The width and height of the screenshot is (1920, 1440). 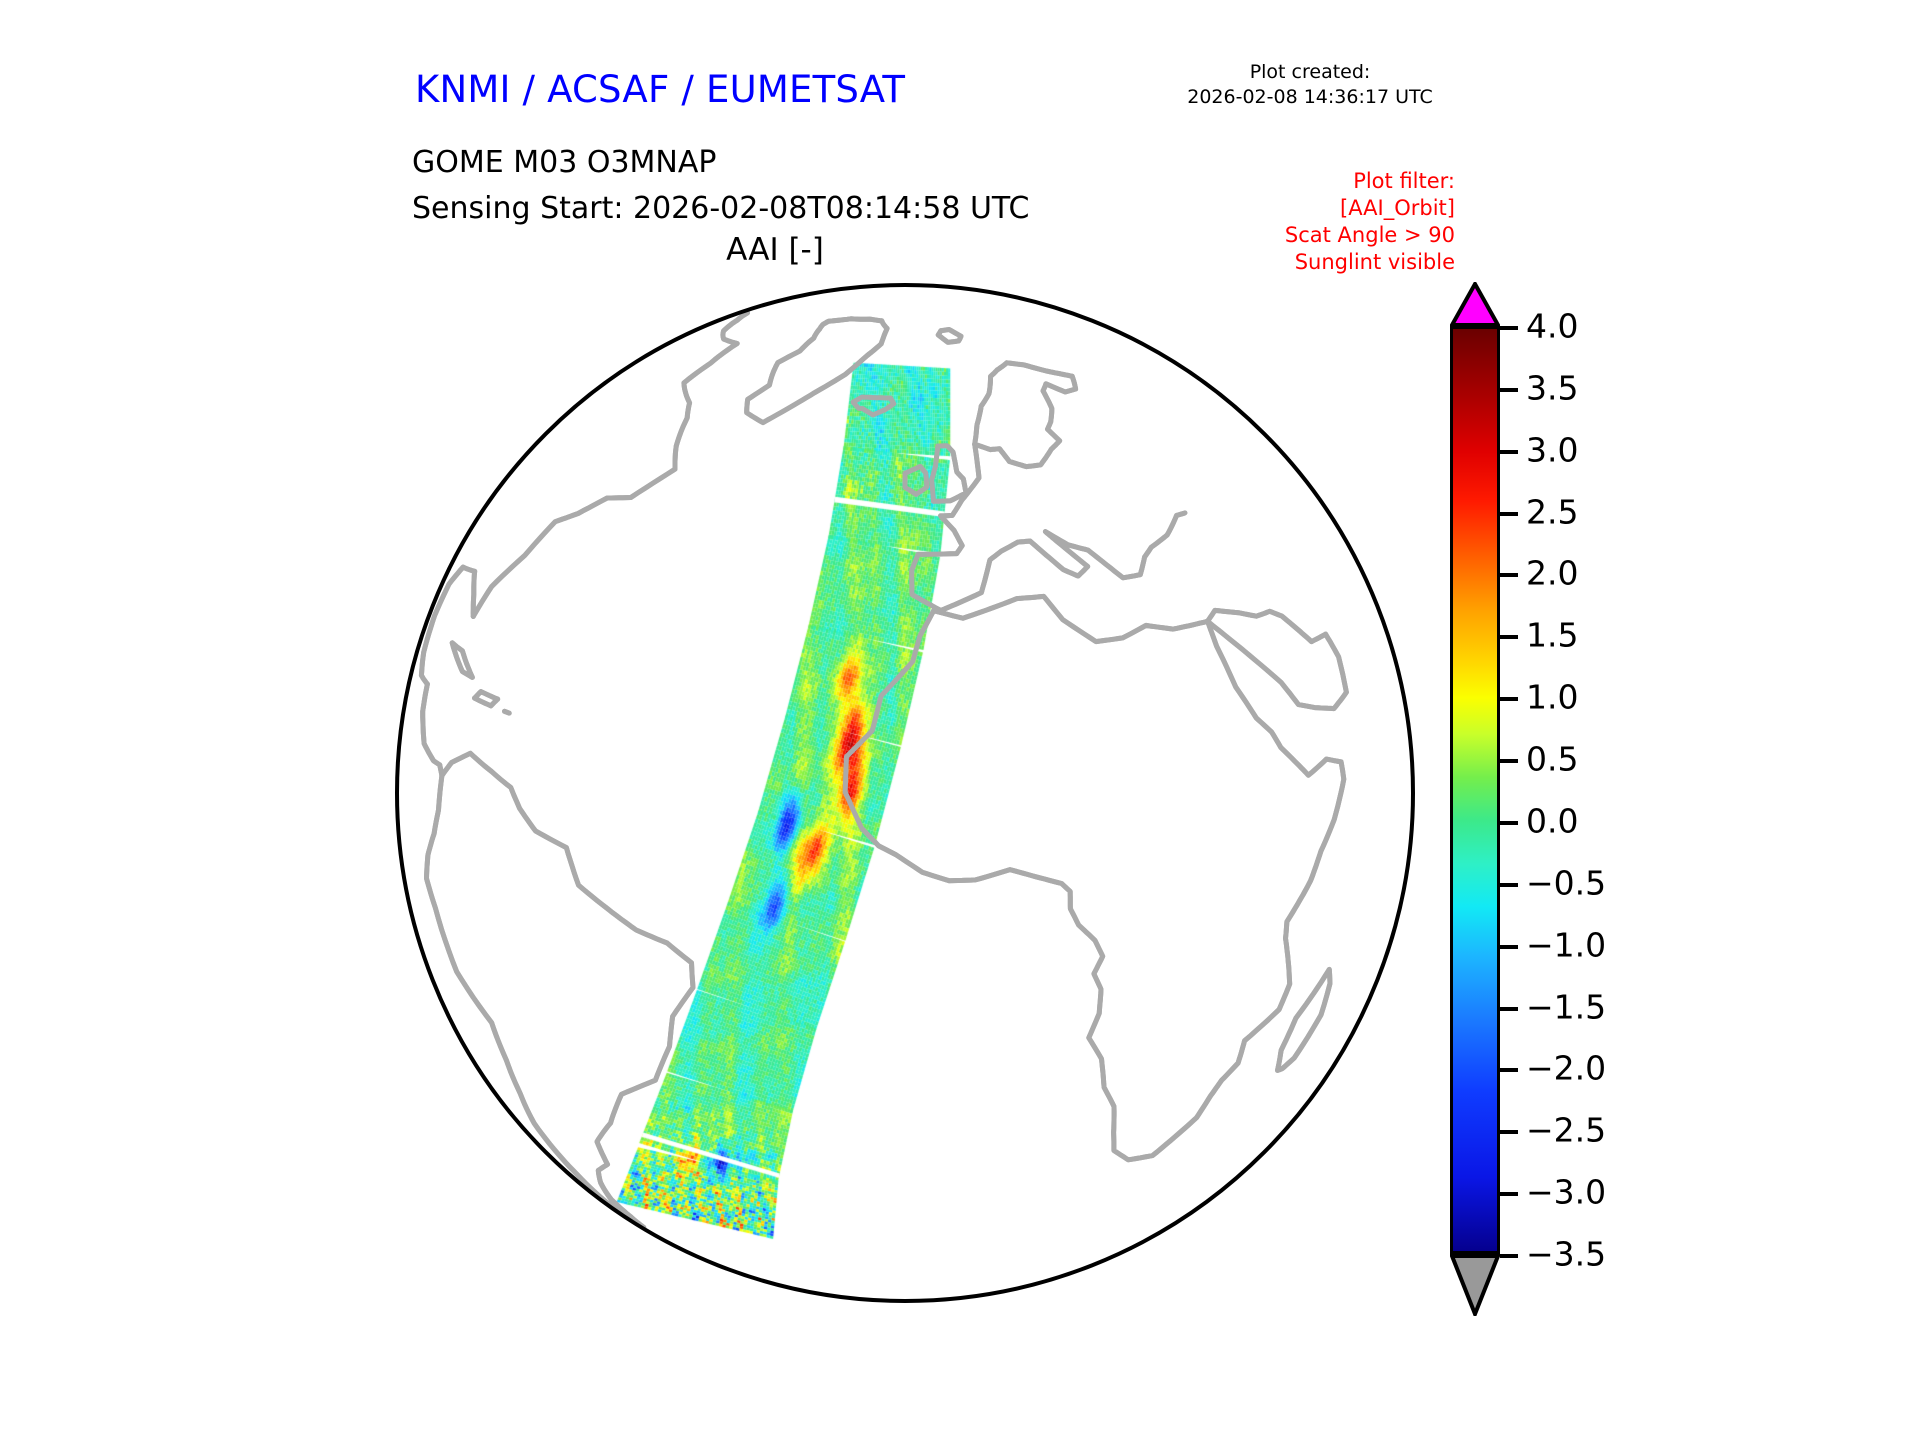 What do you see at coordinates (1552, 697) in the screenshot?
I see `colorbar-tick-label: 1.0` at bounding box center [1552, 697].